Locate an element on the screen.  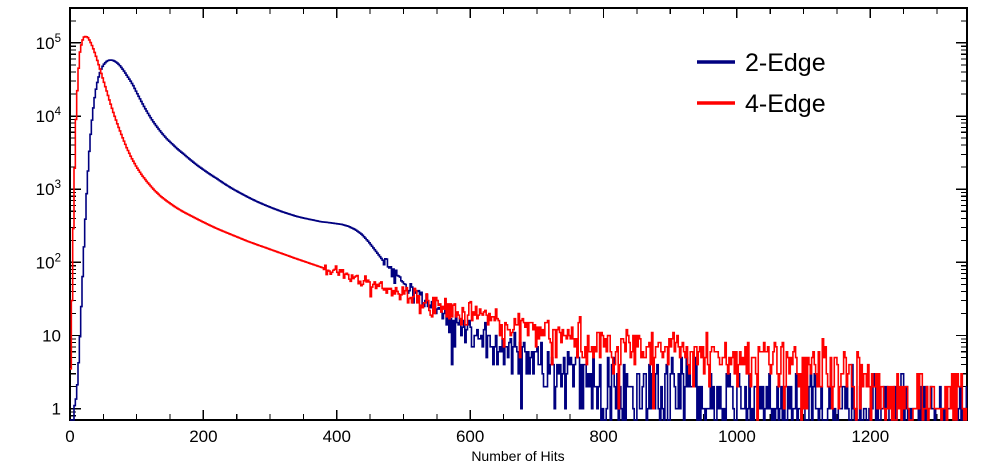
legend-label-2-edge: 2-Edge is located at coordinates (785, 63).